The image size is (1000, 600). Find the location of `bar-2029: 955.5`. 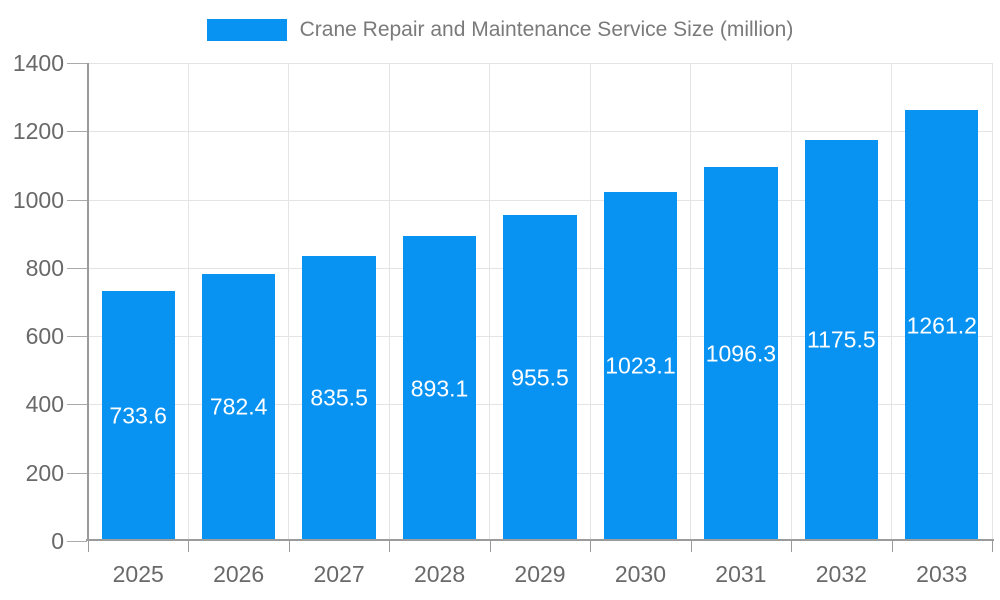

bar-2029: 955.5 is located at coordinates (540, 377).